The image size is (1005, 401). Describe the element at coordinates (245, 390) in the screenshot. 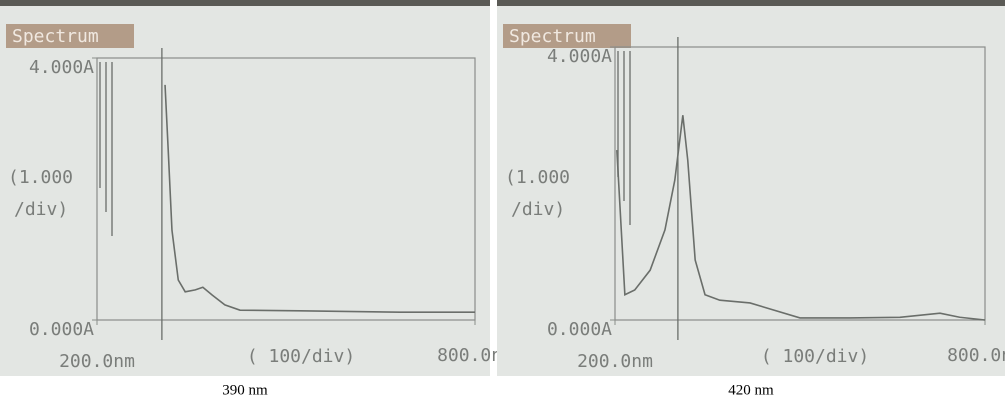

I see `caption: 390 nm` at that location.